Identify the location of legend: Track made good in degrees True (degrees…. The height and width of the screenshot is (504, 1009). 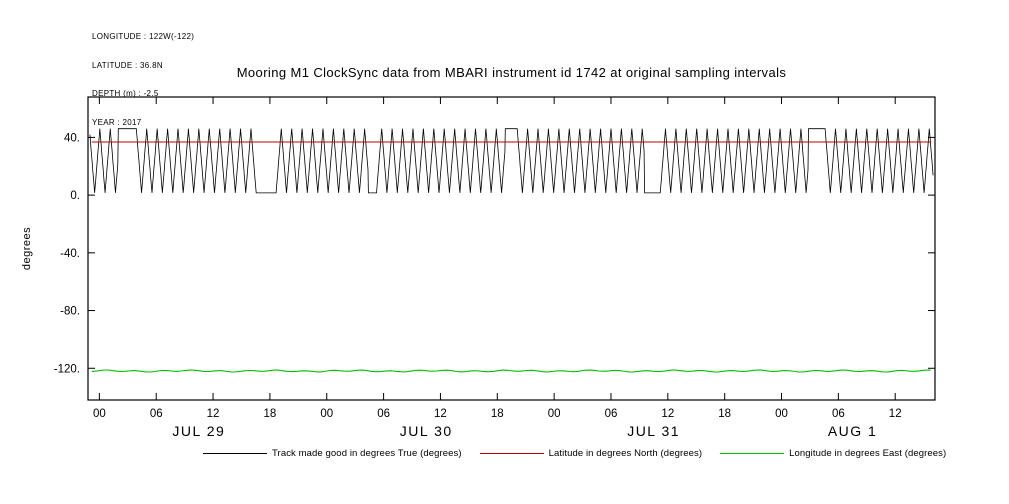
(574, 453).